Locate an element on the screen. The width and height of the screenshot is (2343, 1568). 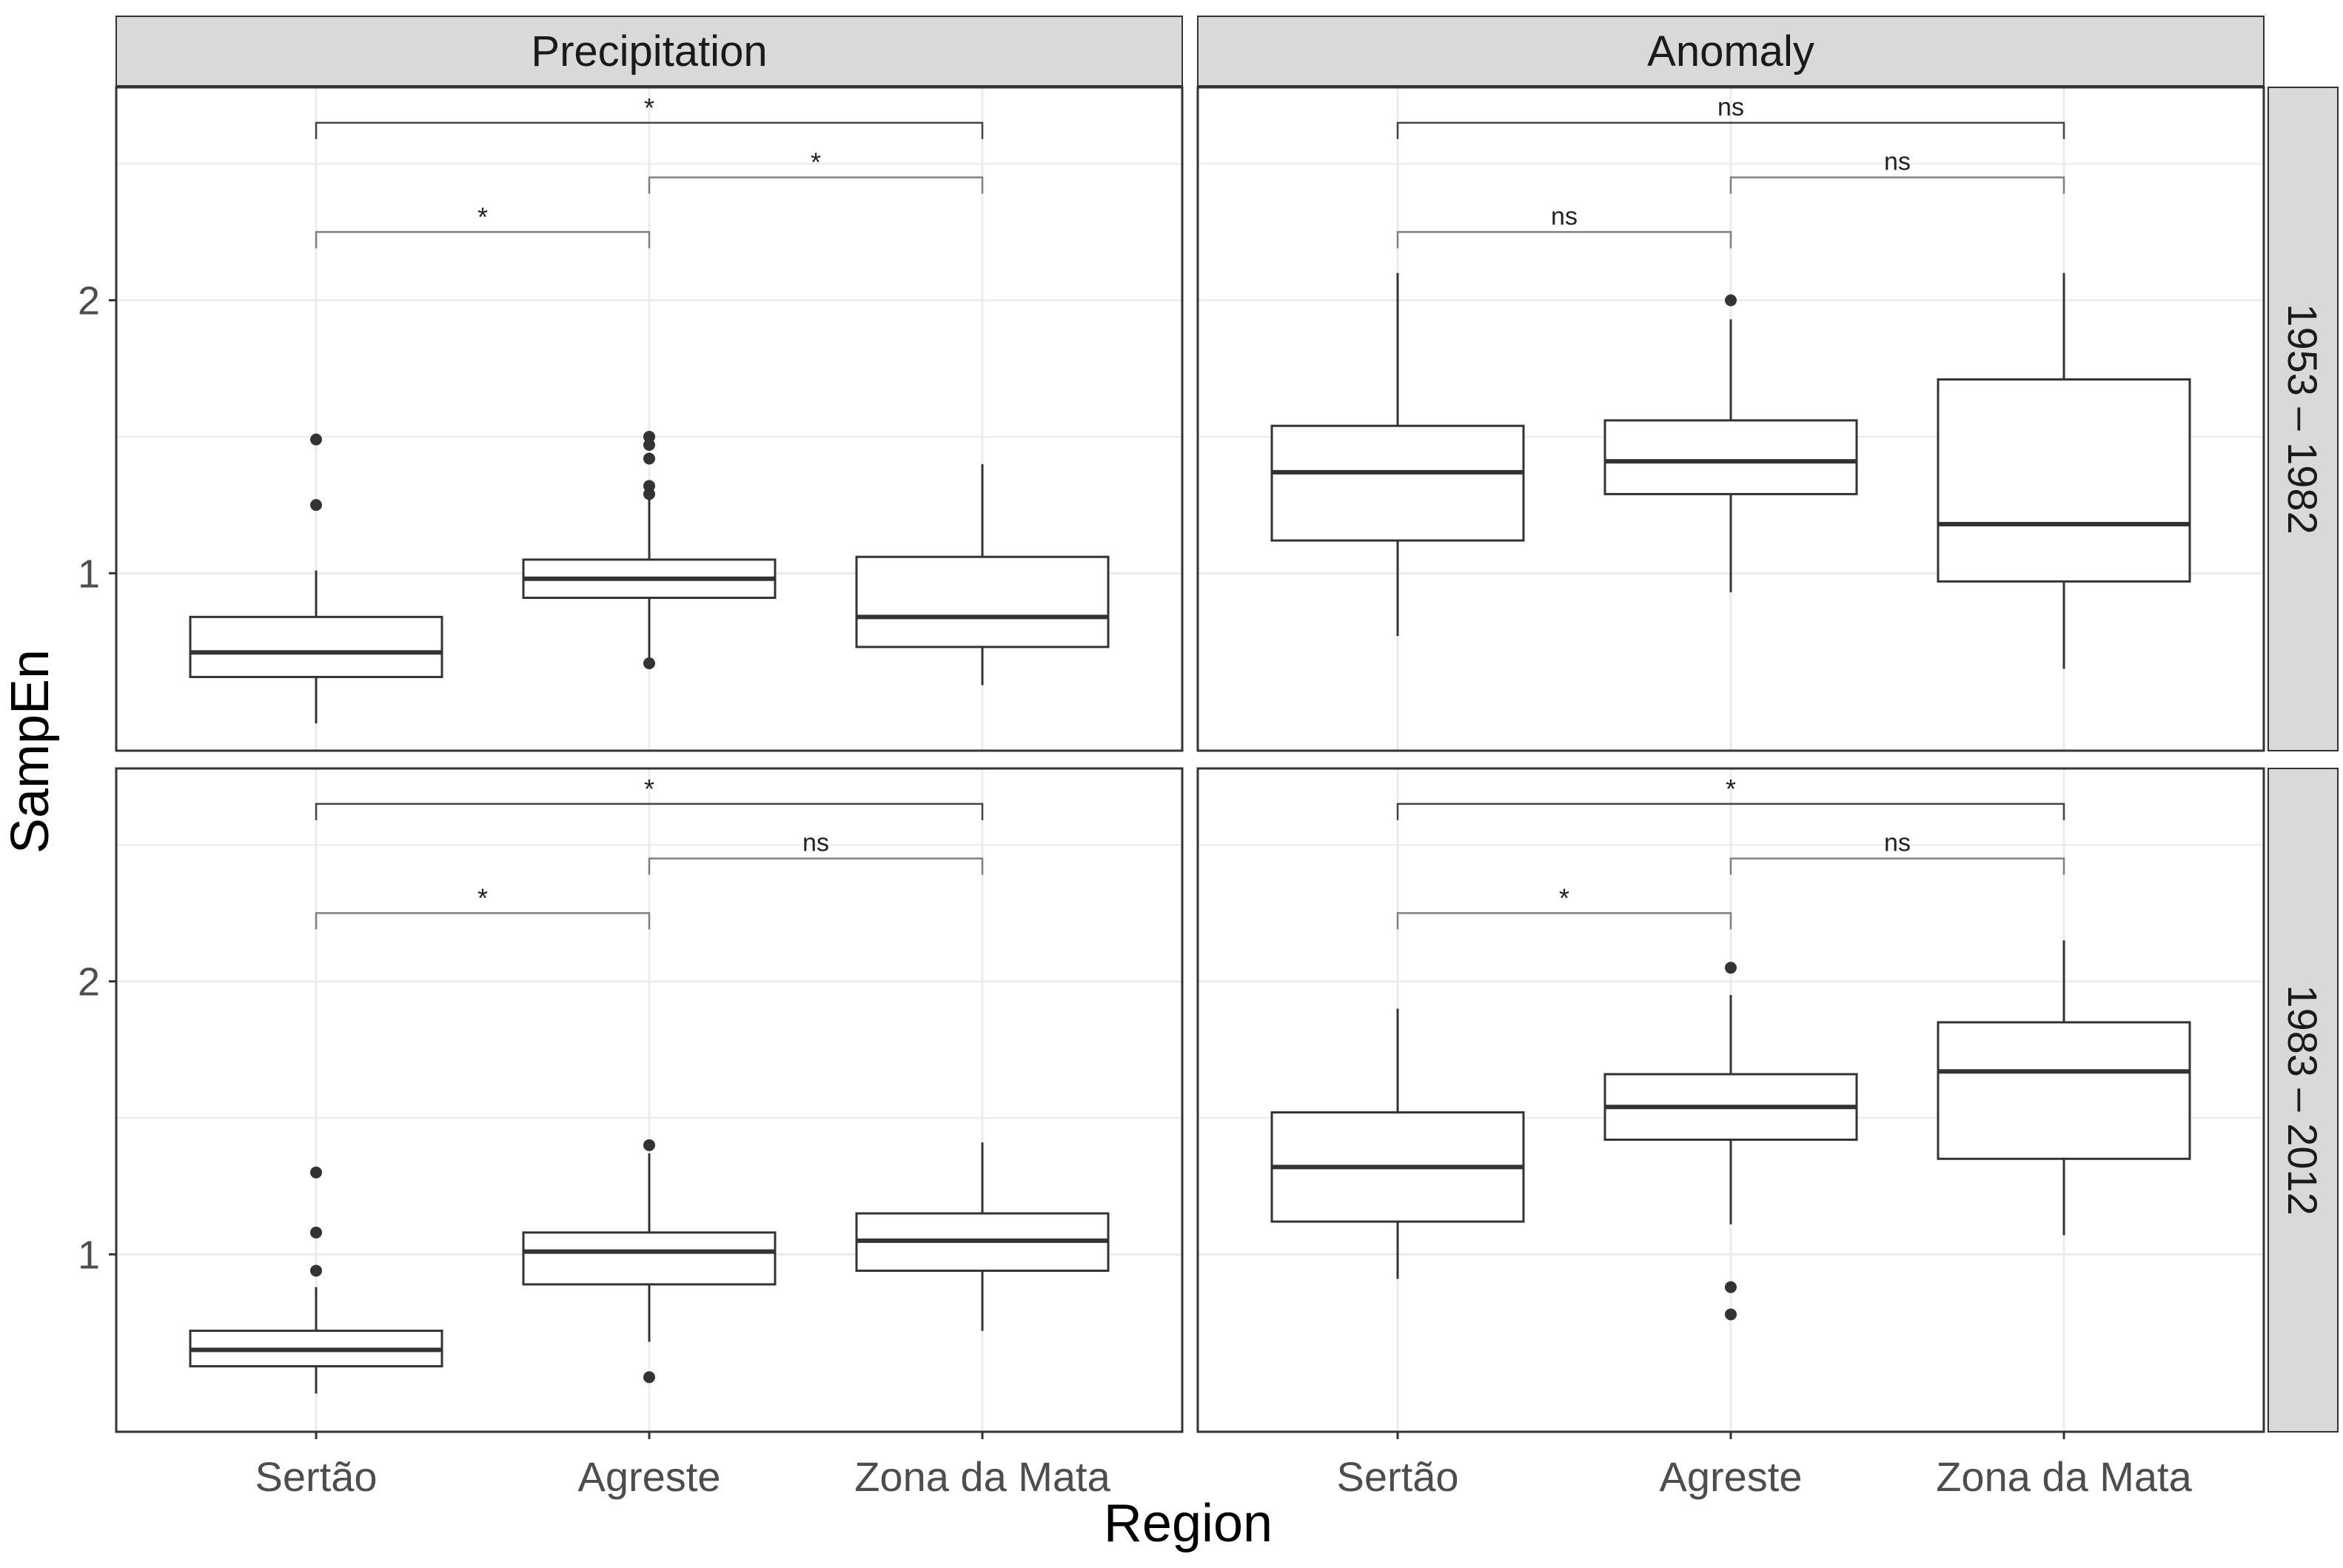
x-axis-title: Region is located at coordinates (1188, 1523).